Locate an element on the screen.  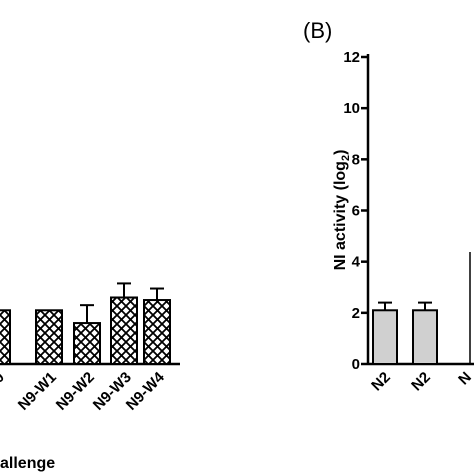
panel-b-y-axis-title-main: NI activity (log is located at coordinates (340, 215).